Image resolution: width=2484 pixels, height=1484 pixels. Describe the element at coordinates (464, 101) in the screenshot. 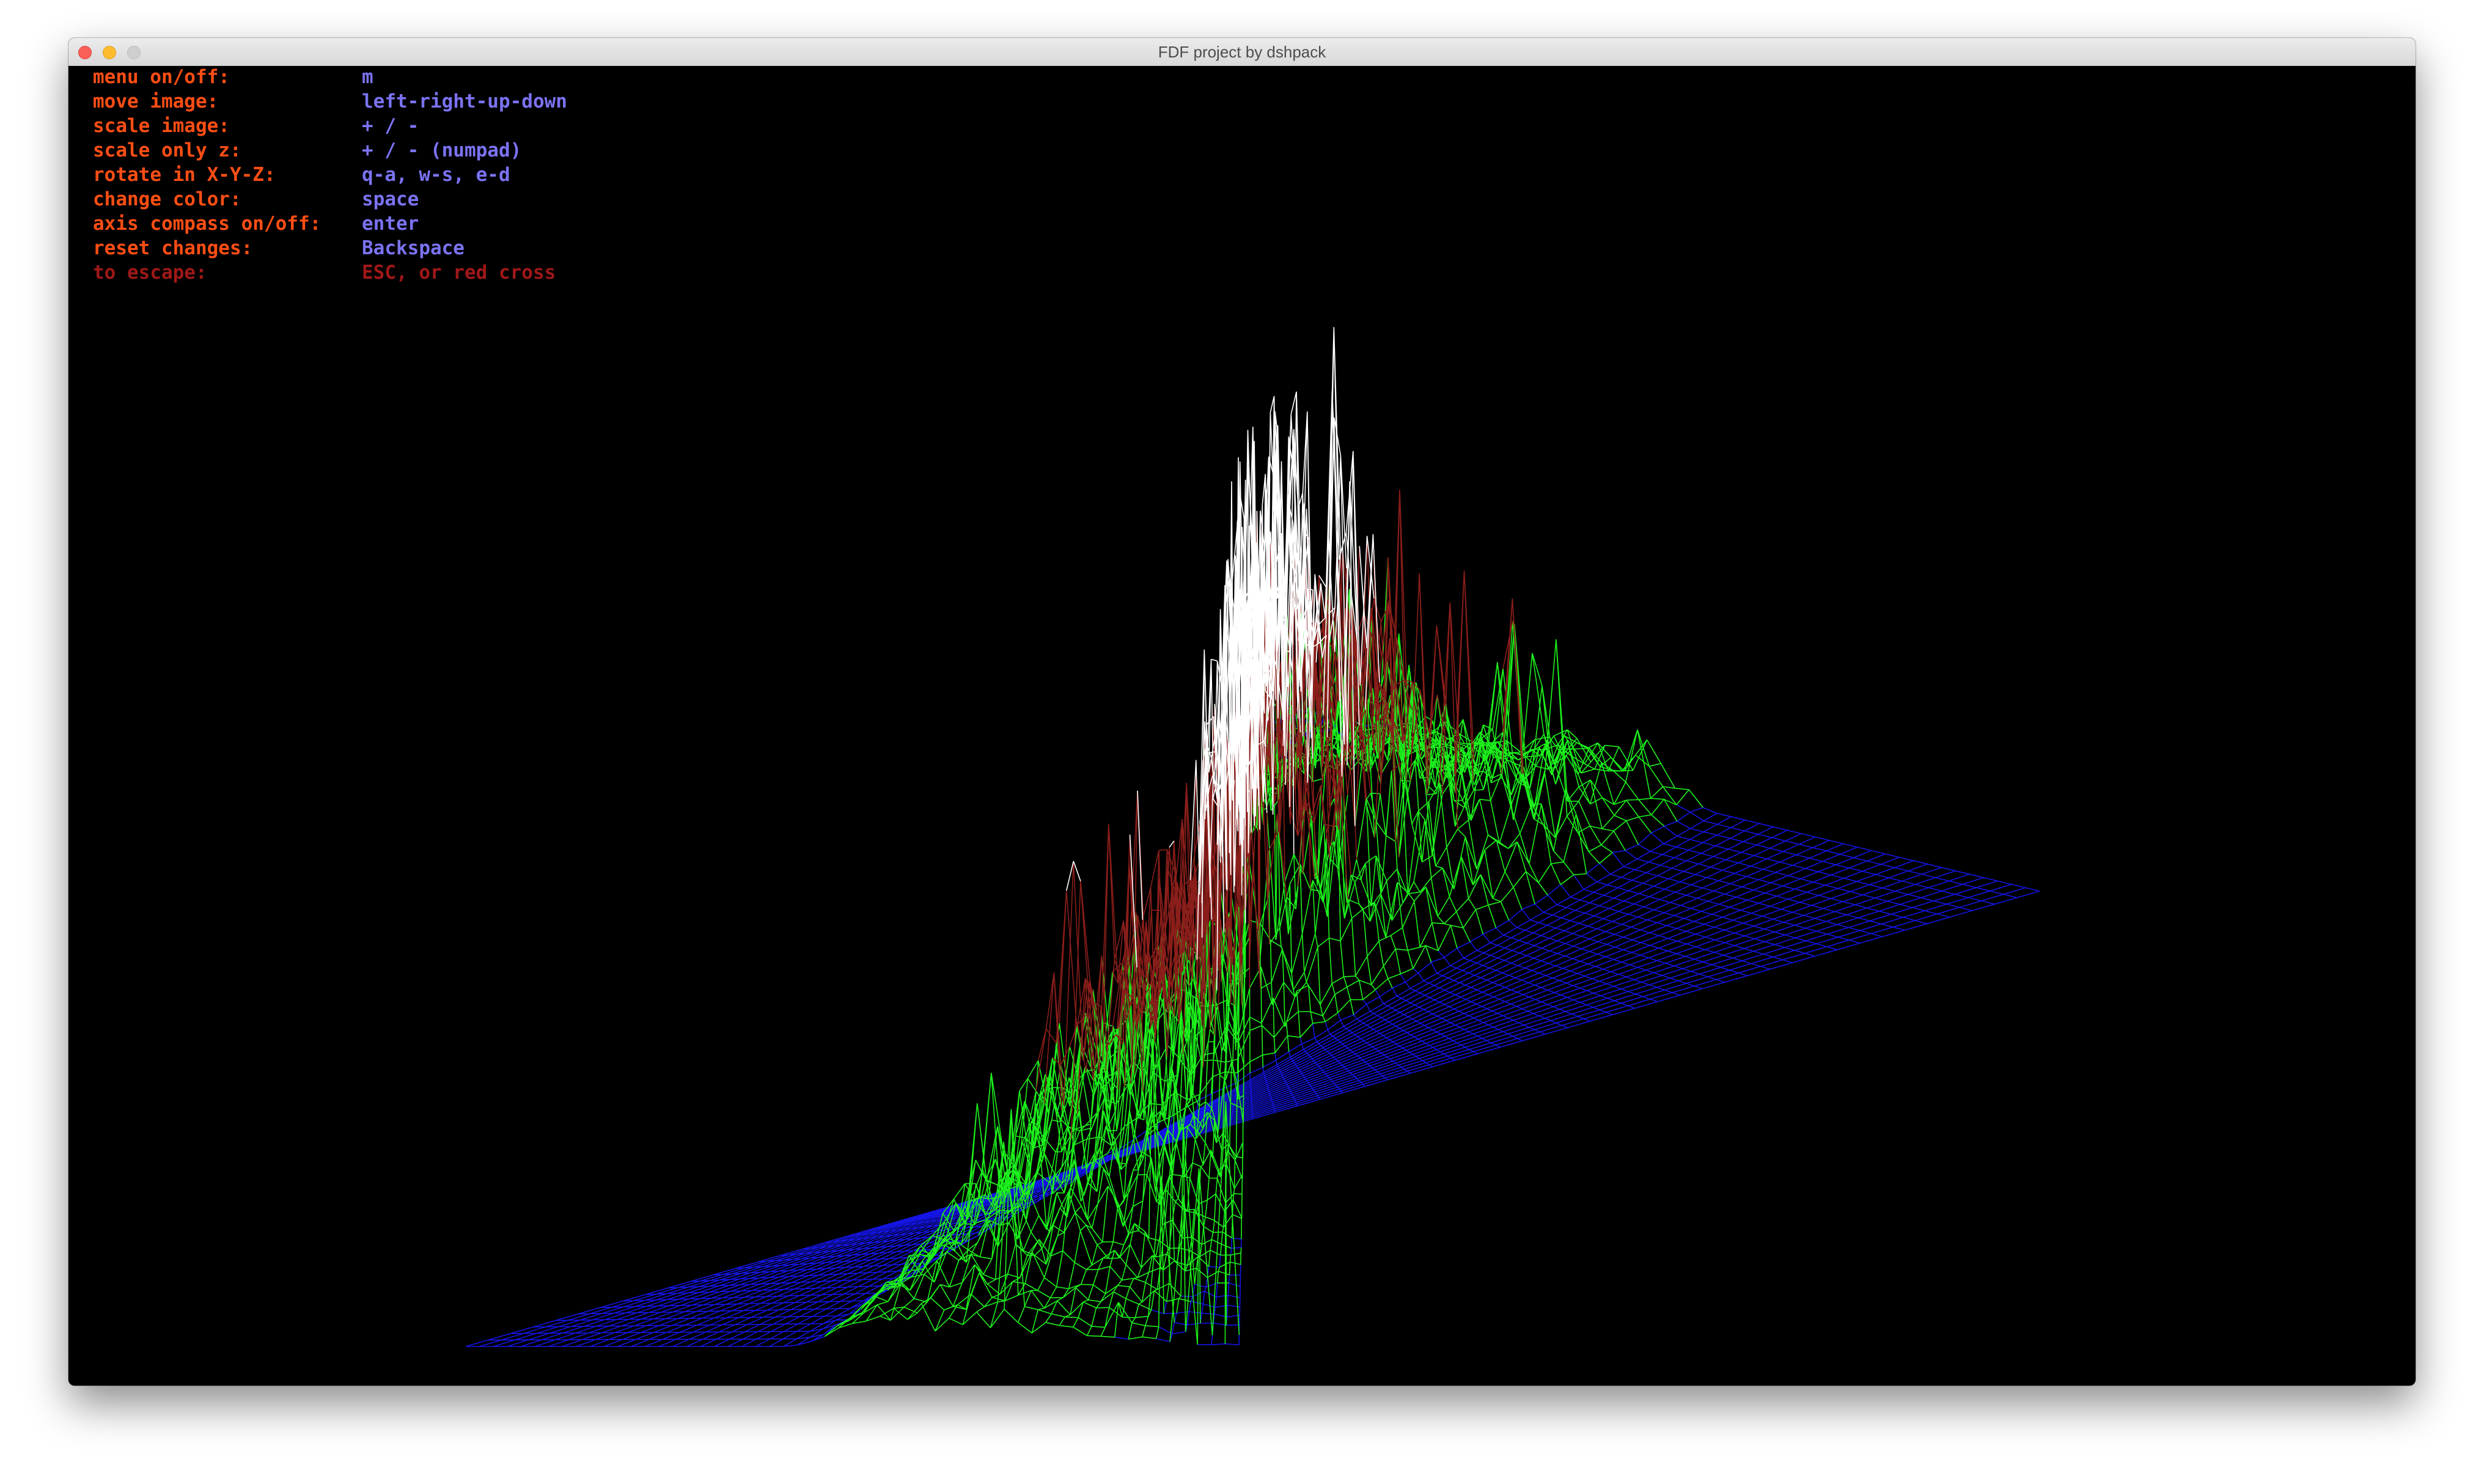

I see `menu-value: left-right-up-down` at that location.